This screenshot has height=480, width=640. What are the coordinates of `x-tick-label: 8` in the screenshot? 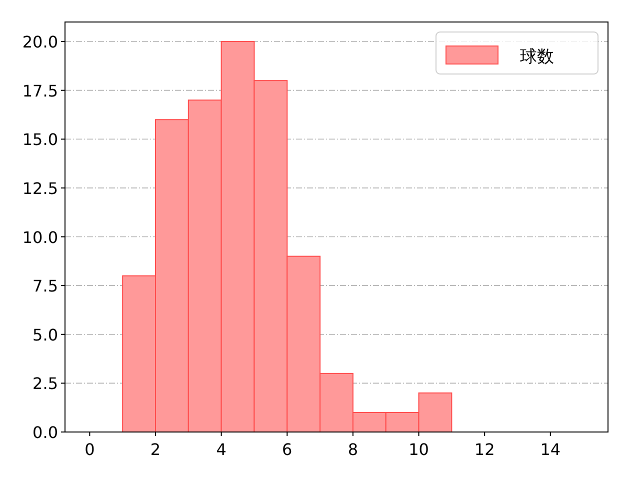 It's located at (353, 449).